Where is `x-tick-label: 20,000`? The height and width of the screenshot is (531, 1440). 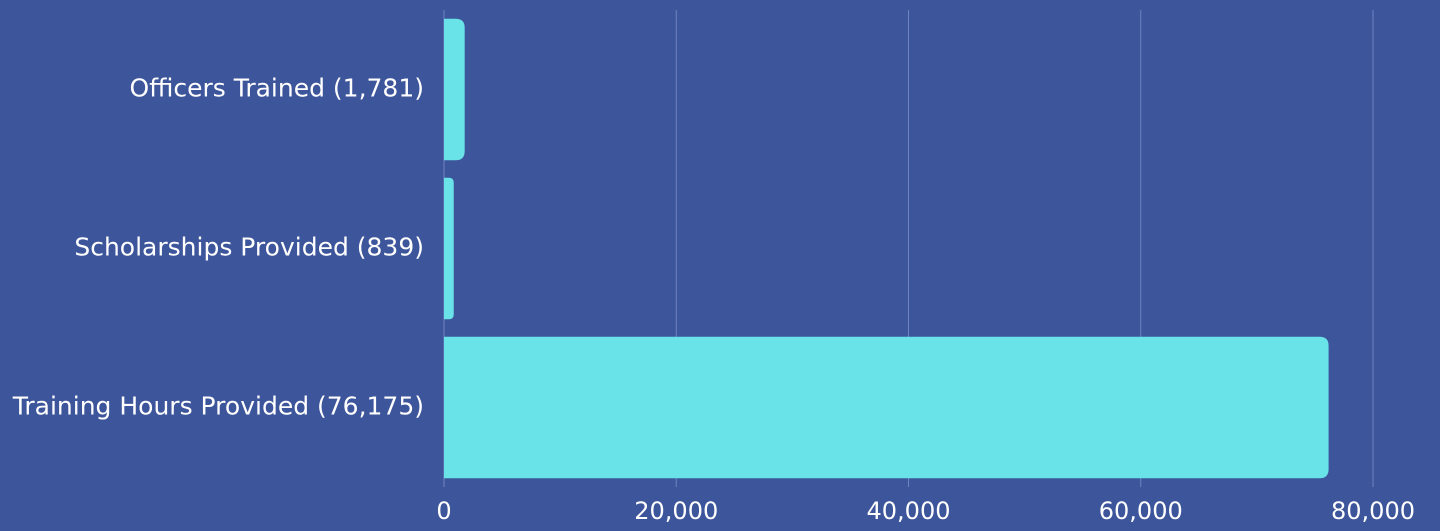 x-tick-label: 20,000 is located at coordinates (676, 511).